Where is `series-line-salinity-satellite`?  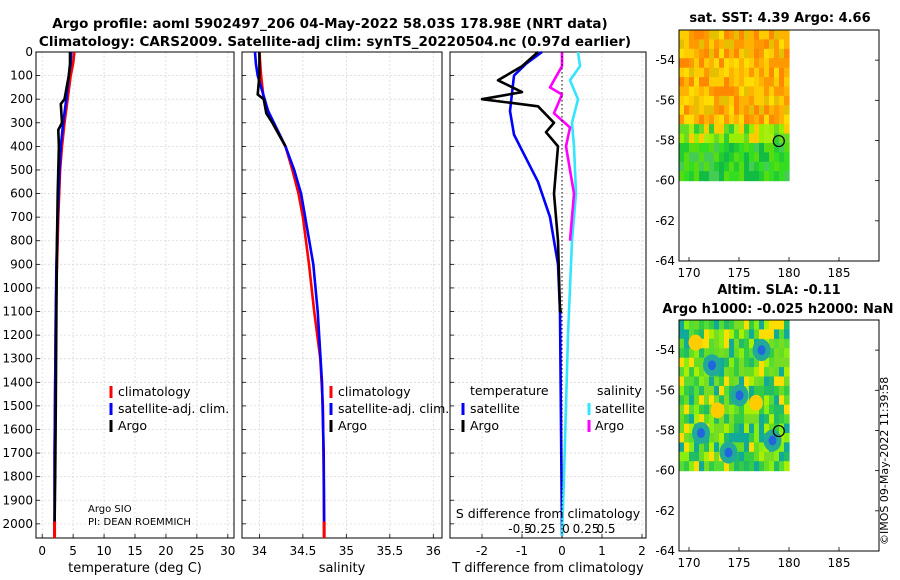
series-line-salinity-satellite is located at coordinates (571, 293).